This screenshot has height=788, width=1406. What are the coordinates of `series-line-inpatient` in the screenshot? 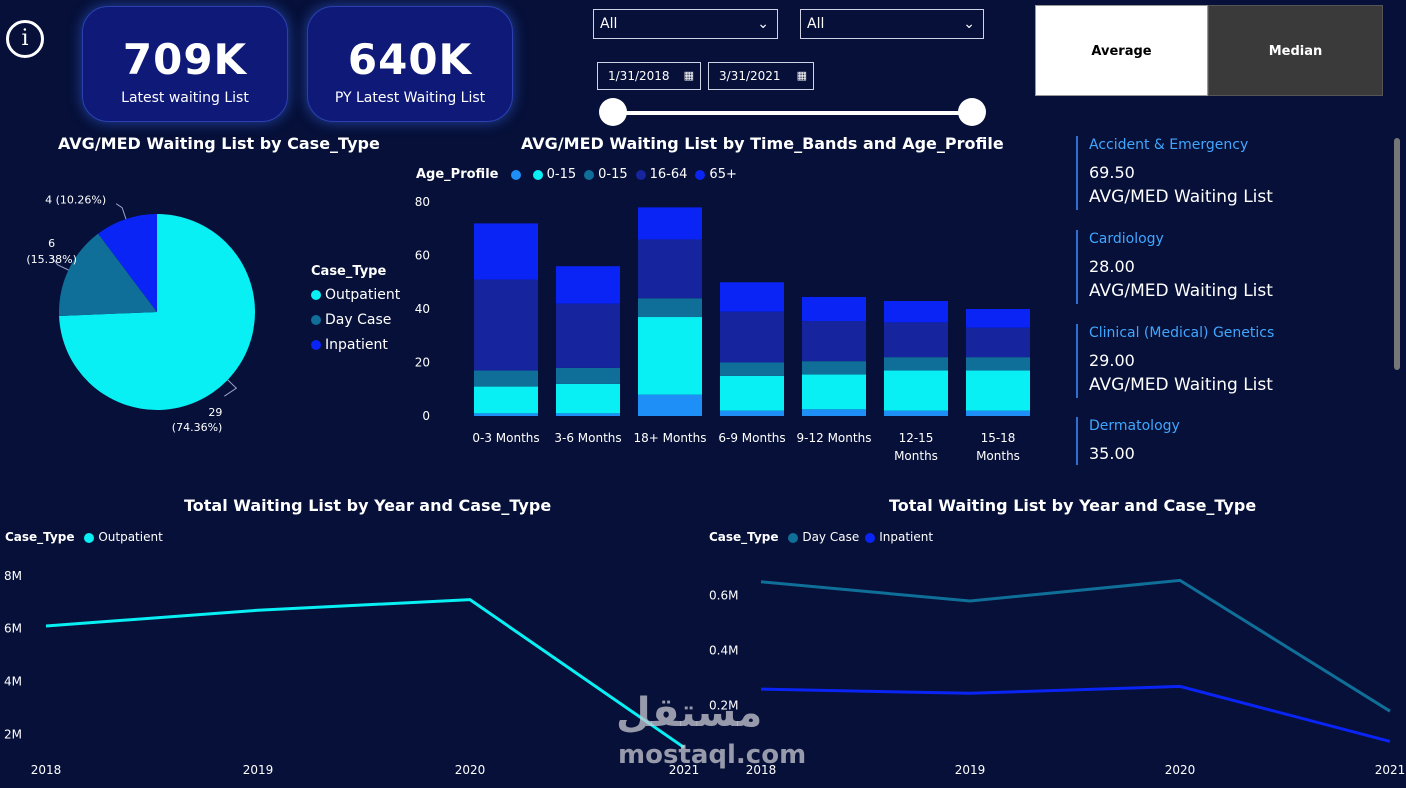 It's located at (1075, 713).